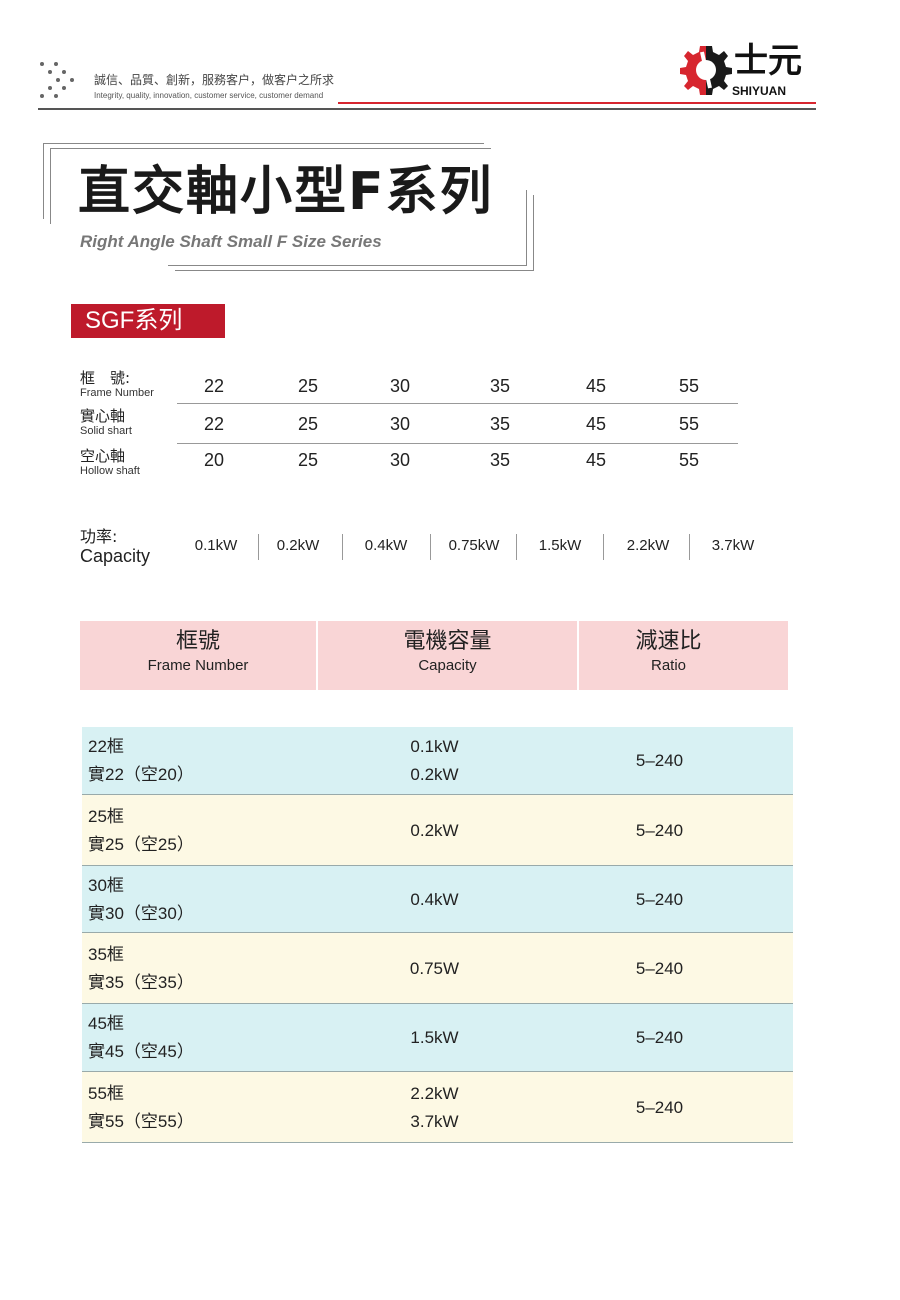  Describe the element at coordinates (141, 1121) in the screenshot. I see `shaft-text: 實55（空55）` at that location.